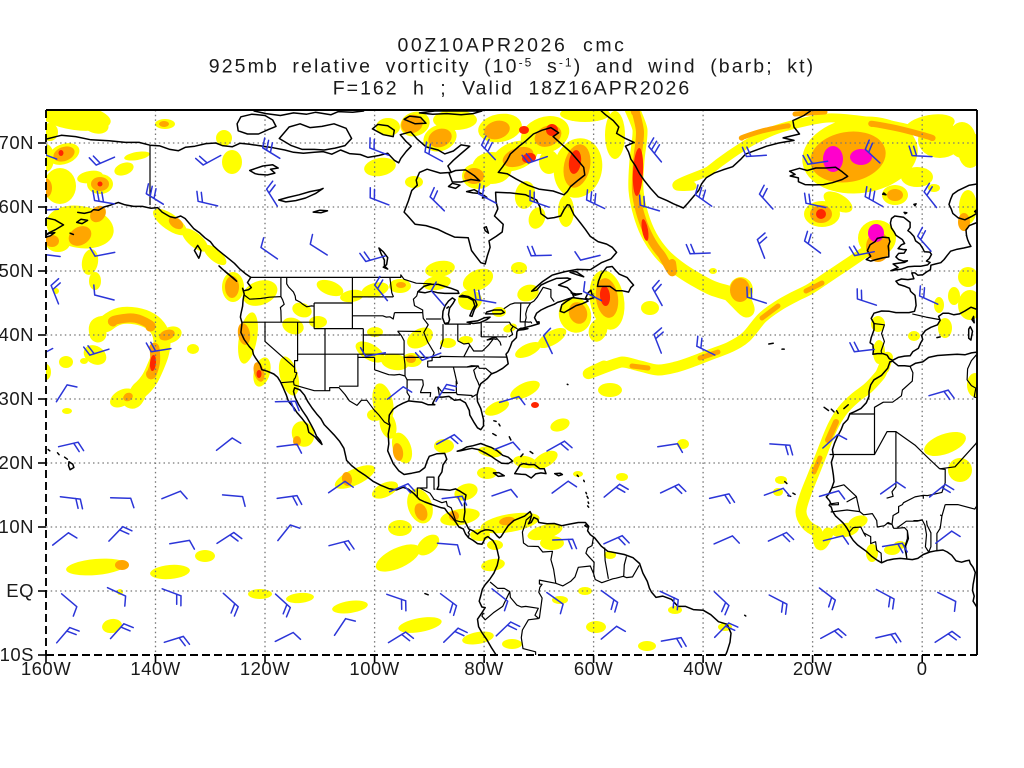 Image resolution: width=1024 pixels, height=768 pixels. Describe the element at coordinates (17, 462) in the screenshot. I see `svg-text: 20N` at that location.